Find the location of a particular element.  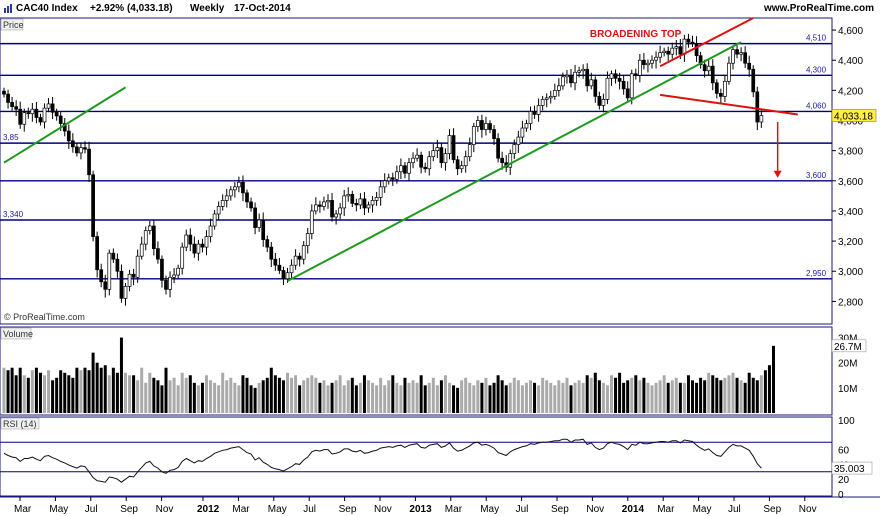

time-tick-label: 2014 is located at coordinates (633, 509).